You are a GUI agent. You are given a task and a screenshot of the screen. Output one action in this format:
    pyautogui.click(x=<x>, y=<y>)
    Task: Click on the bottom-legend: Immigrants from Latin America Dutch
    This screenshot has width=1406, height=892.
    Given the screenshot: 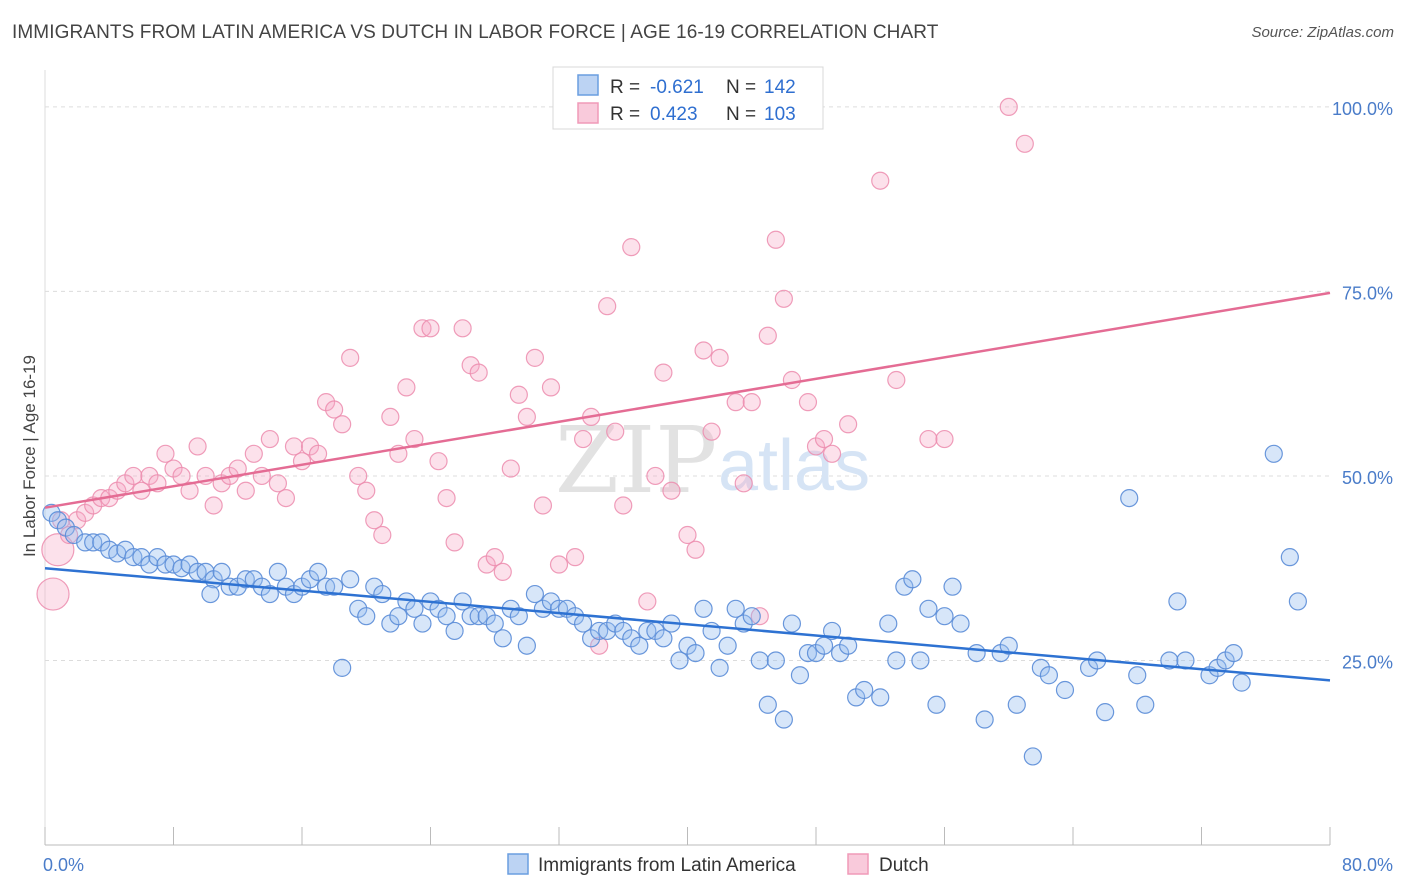 What is the action you would take?
    pyautogui.click(x=718, y=864)
    